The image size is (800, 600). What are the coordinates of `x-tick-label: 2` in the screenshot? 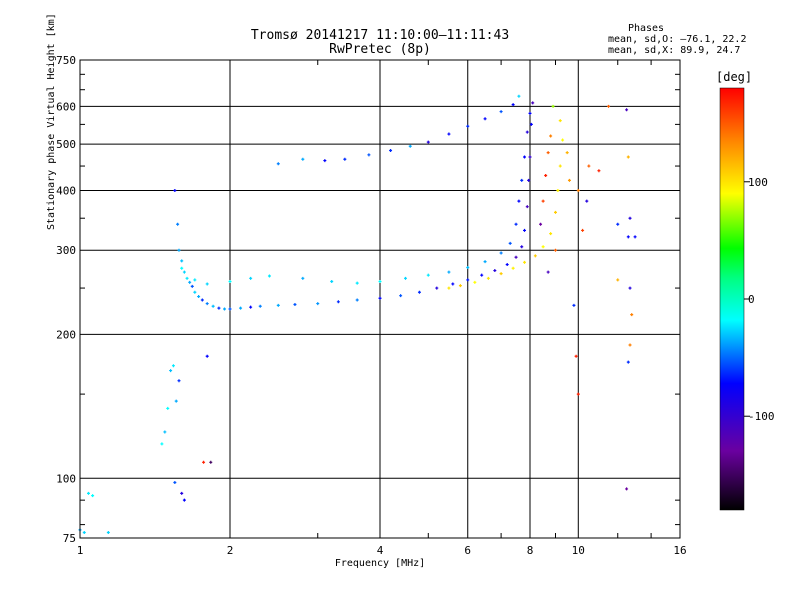 It's located at (230, 550).